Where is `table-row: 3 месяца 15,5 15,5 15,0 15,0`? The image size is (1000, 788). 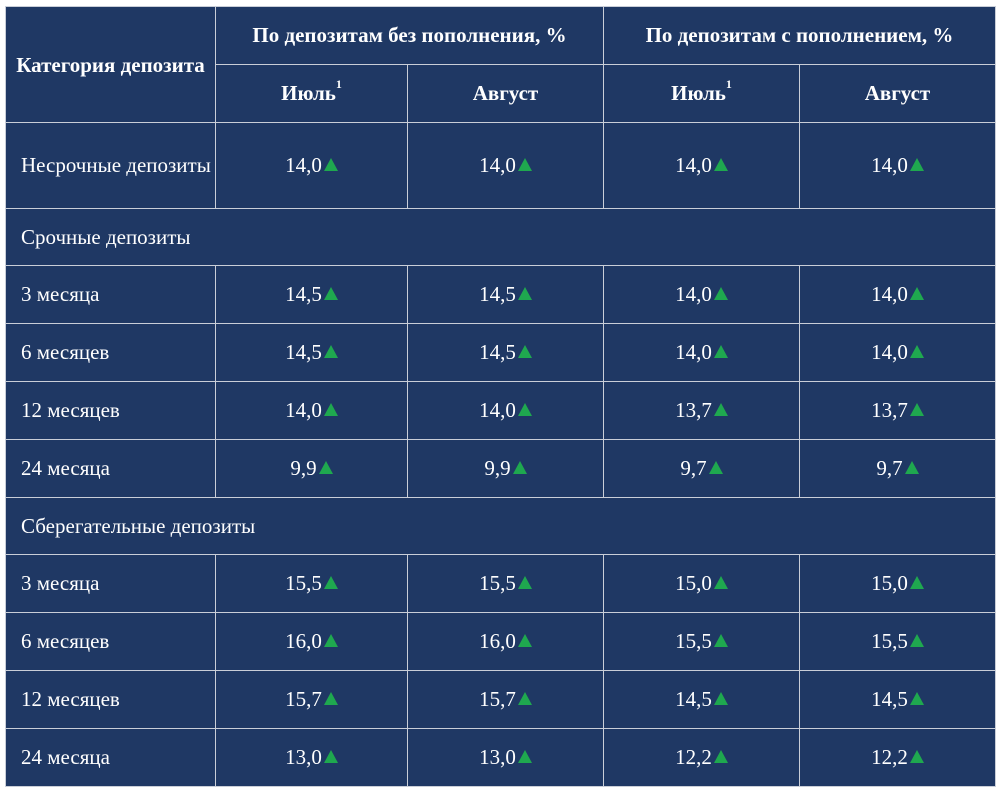 table-row: 3 месяца 15,5 15,5 15,0 15,0 is located at coordinates (500, 583).